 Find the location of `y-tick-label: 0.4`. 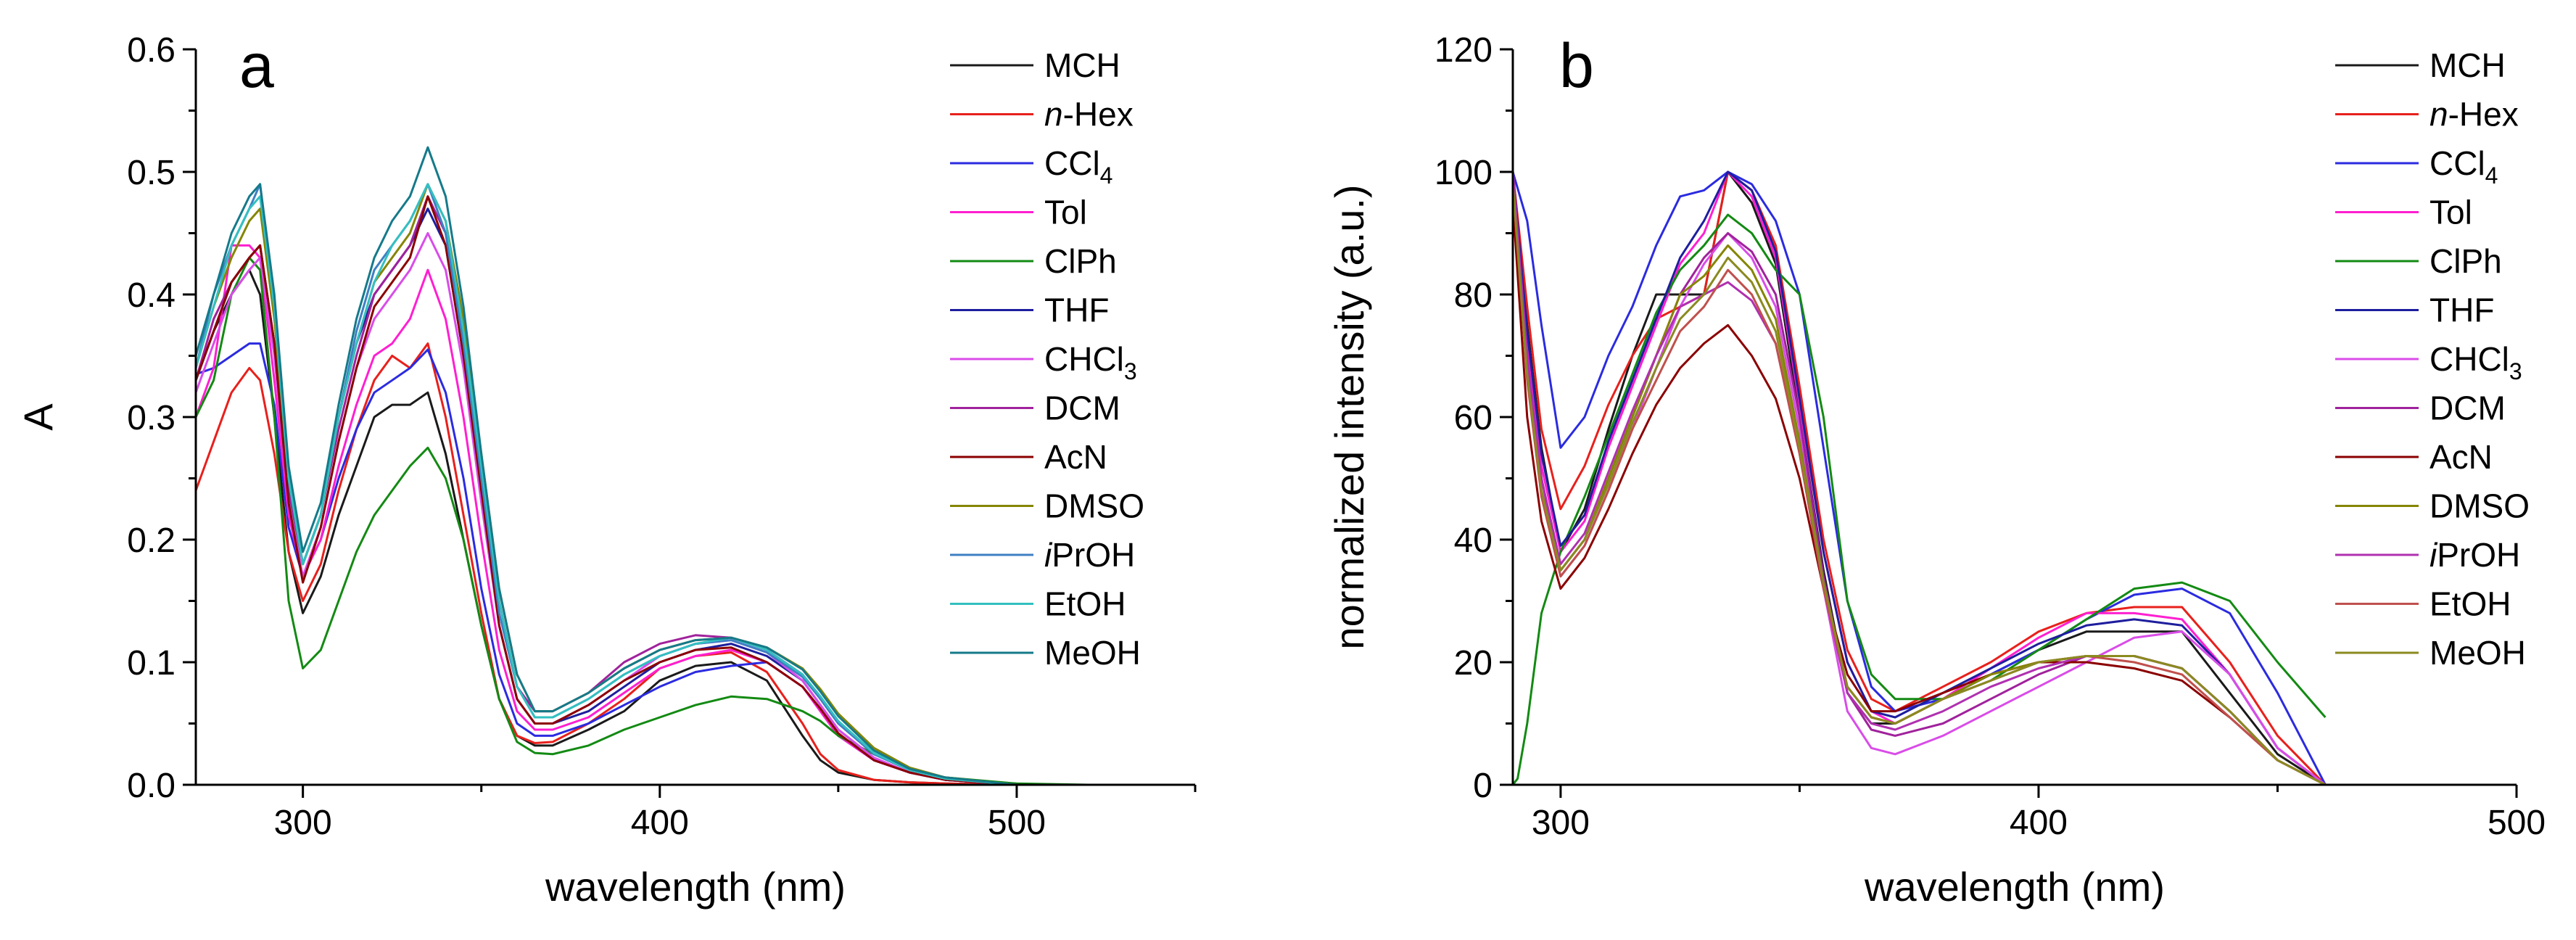

y-tick-label: 0.4 is located at coordinates (151, 295).